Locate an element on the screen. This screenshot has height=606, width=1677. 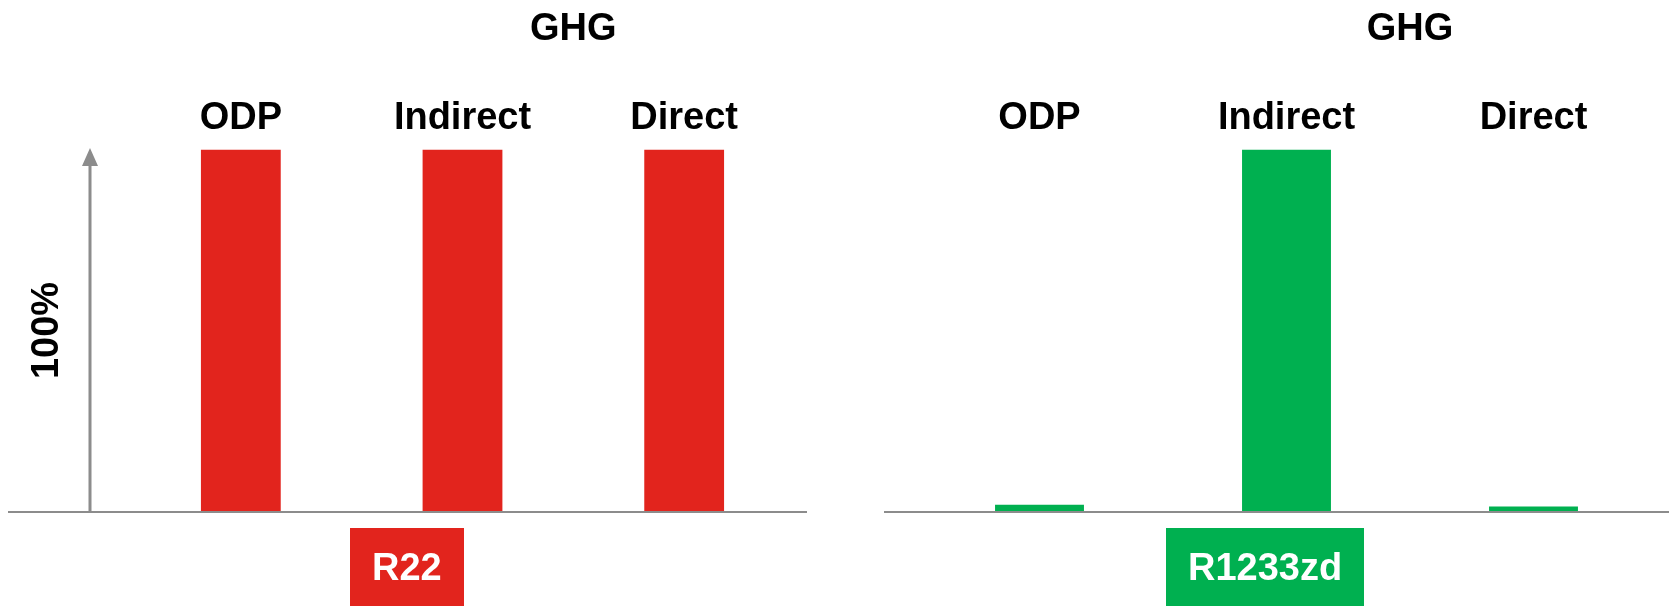
y-axis-title: 100% is located at coordinates (45, 330).